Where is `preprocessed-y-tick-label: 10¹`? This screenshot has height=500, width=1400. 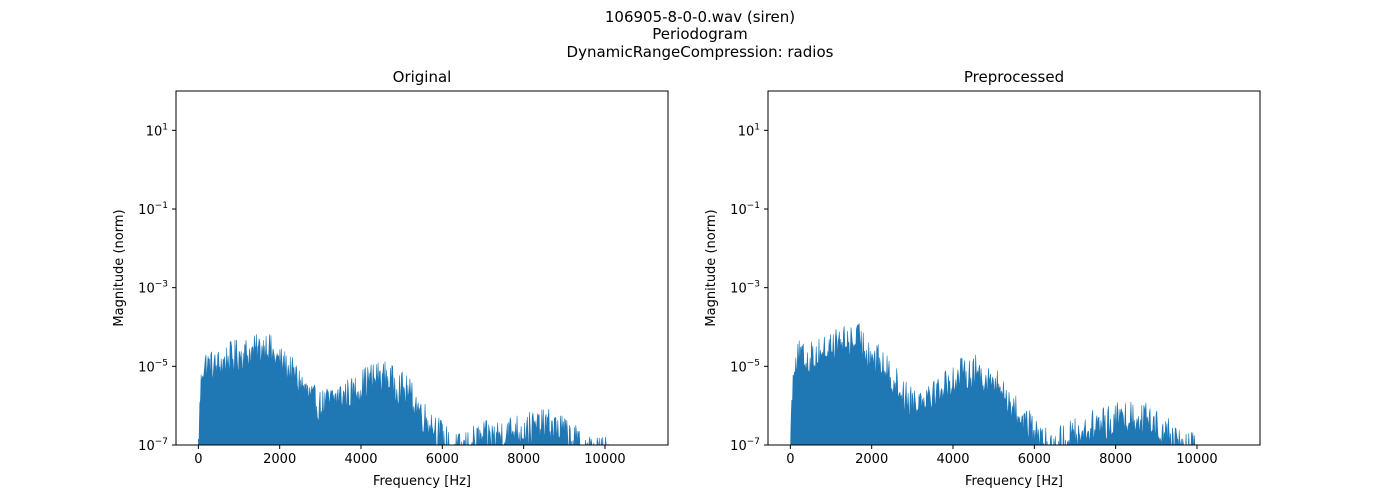 preprocessed-y-tick-label: 10¹ is located at coordinates (749, 130).